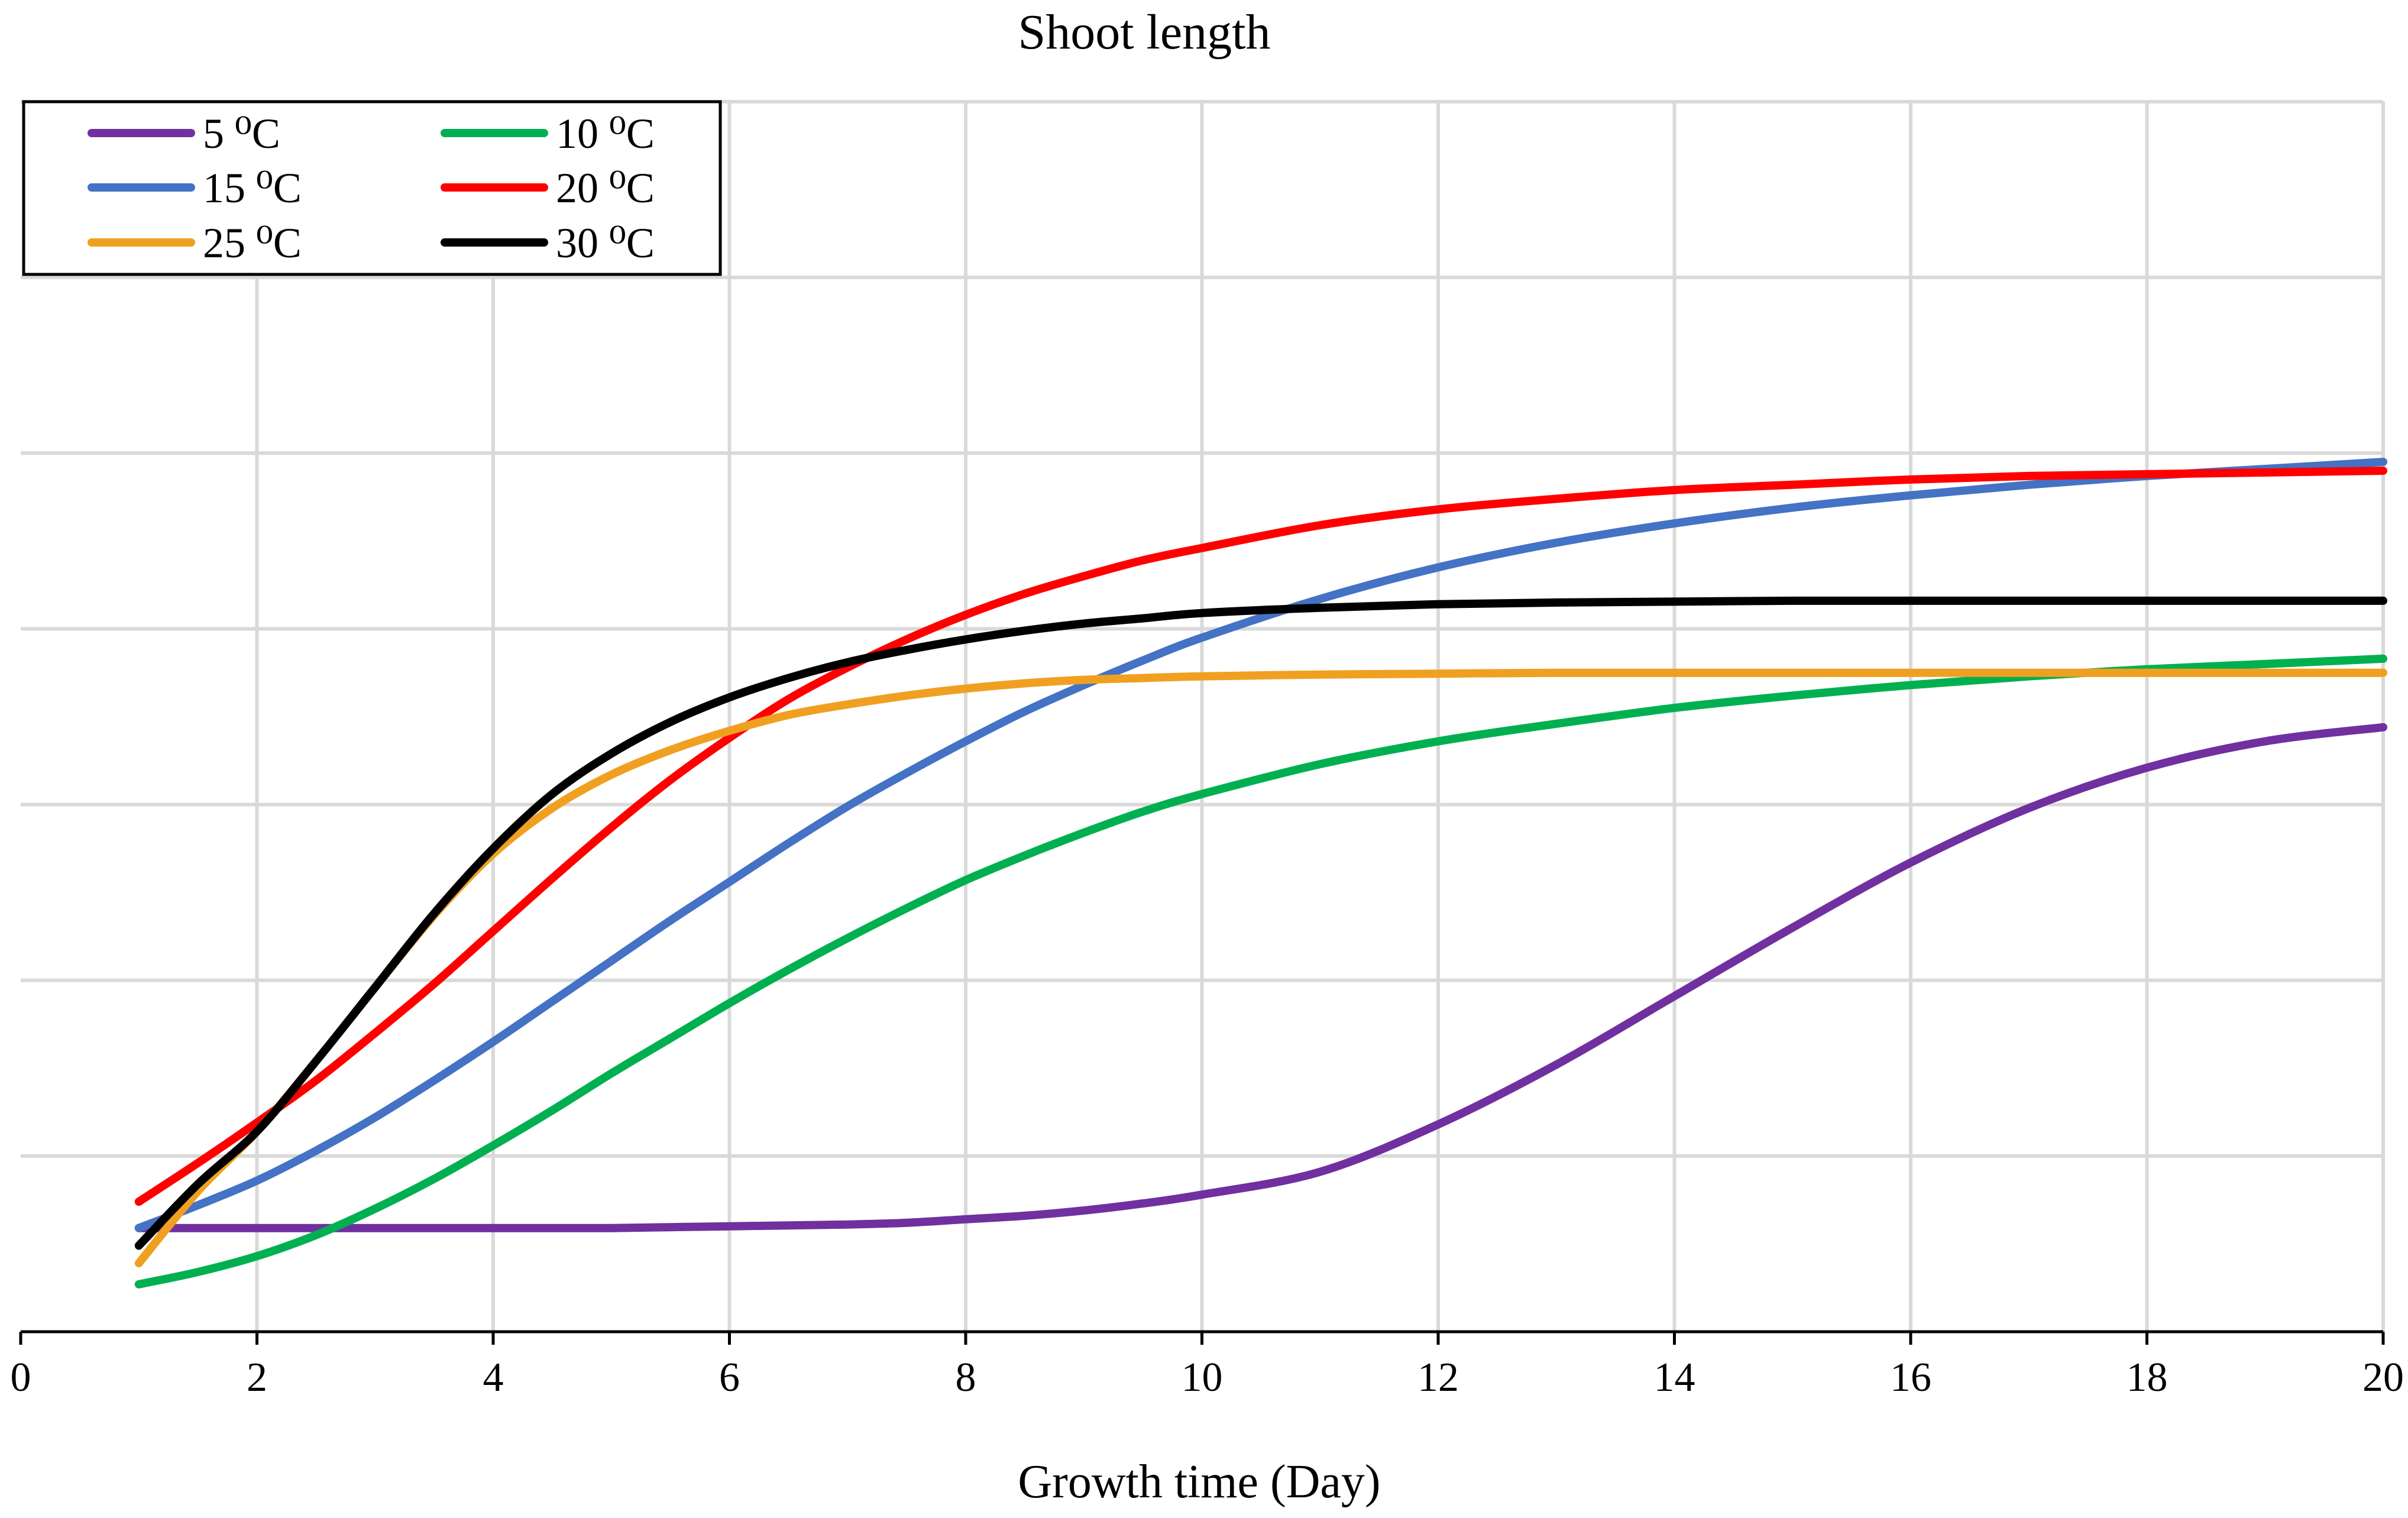  What do you see at coordinates (493, 1377) in the screenshot?
I see `x-tick-label: 4` at bounding box center [493, 1377].